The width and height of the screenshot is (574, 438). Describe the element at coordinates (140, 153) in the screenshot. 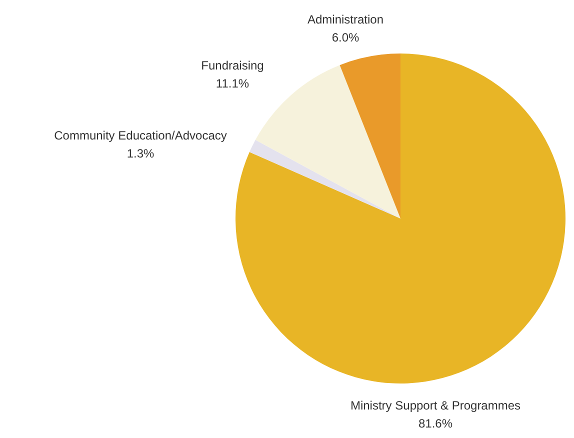

I see `data-label: 1.3%` at that location.